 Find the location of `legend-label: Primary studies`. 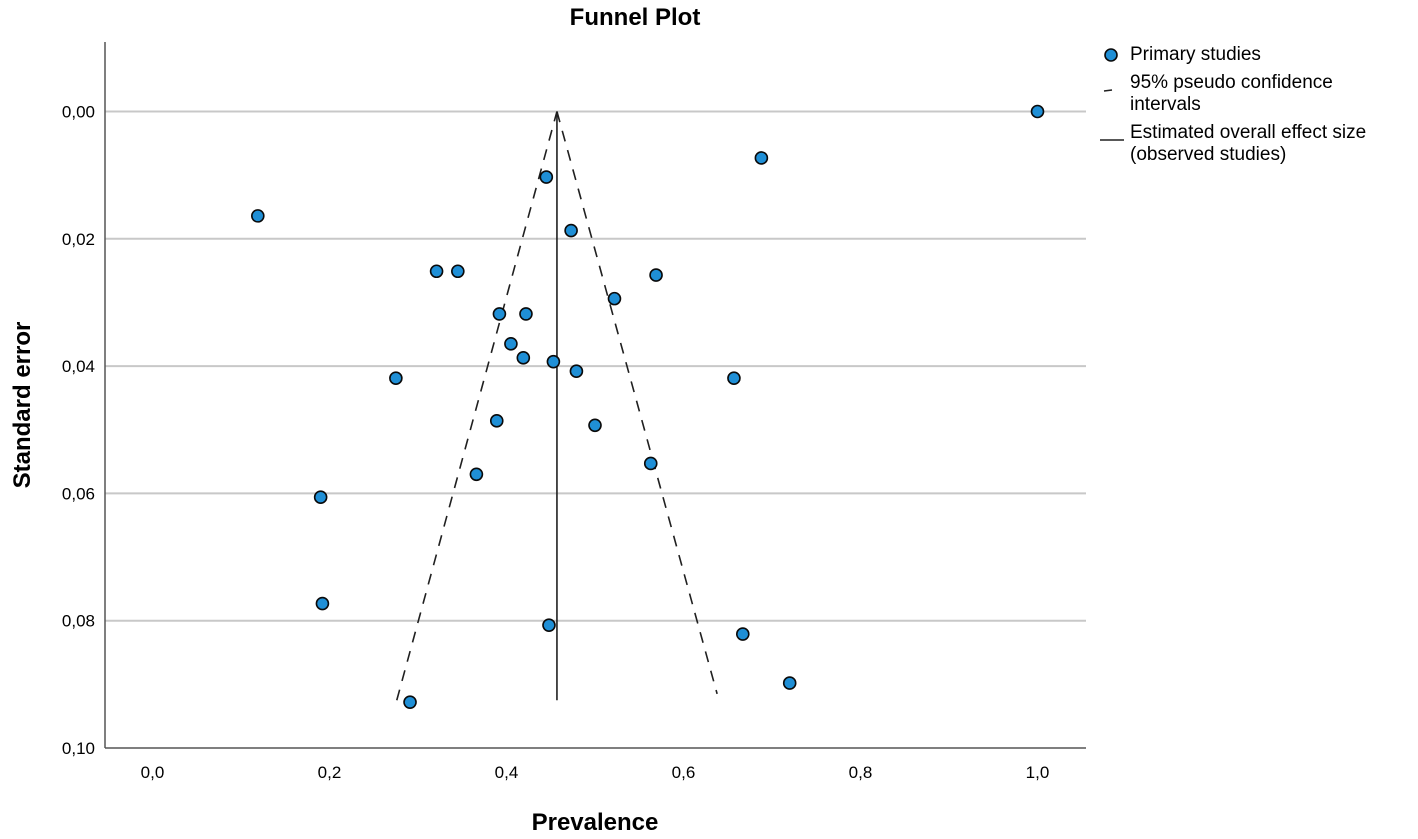

legend-label: Primary studies is located at coordinates (1195, 54).